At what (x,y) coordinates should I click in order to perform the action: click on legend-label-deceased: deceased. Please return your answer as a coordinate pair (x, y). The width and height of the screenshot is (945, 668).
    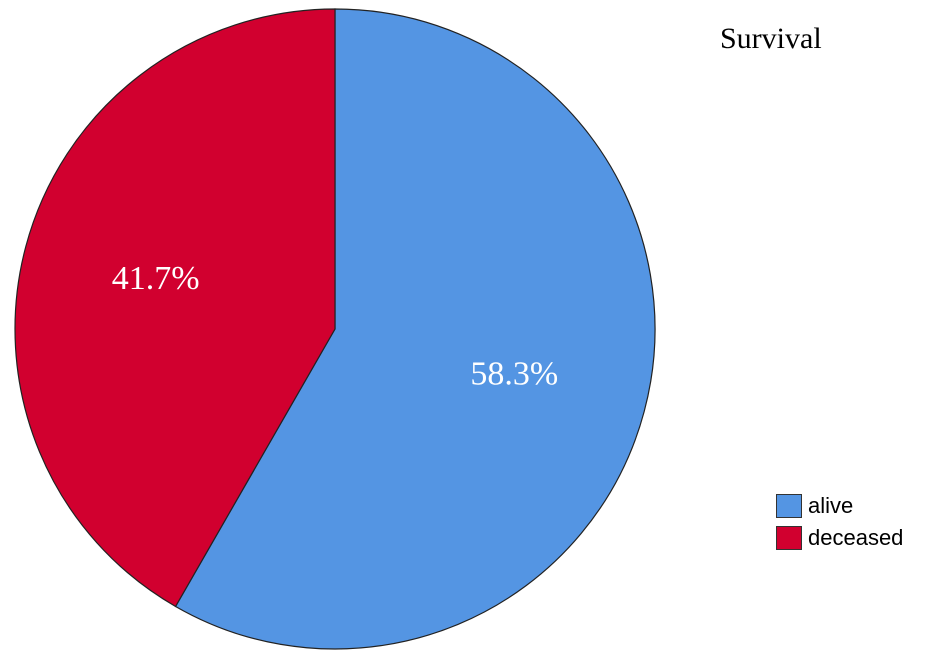
    Looking at the image, I should click on (856, 537).